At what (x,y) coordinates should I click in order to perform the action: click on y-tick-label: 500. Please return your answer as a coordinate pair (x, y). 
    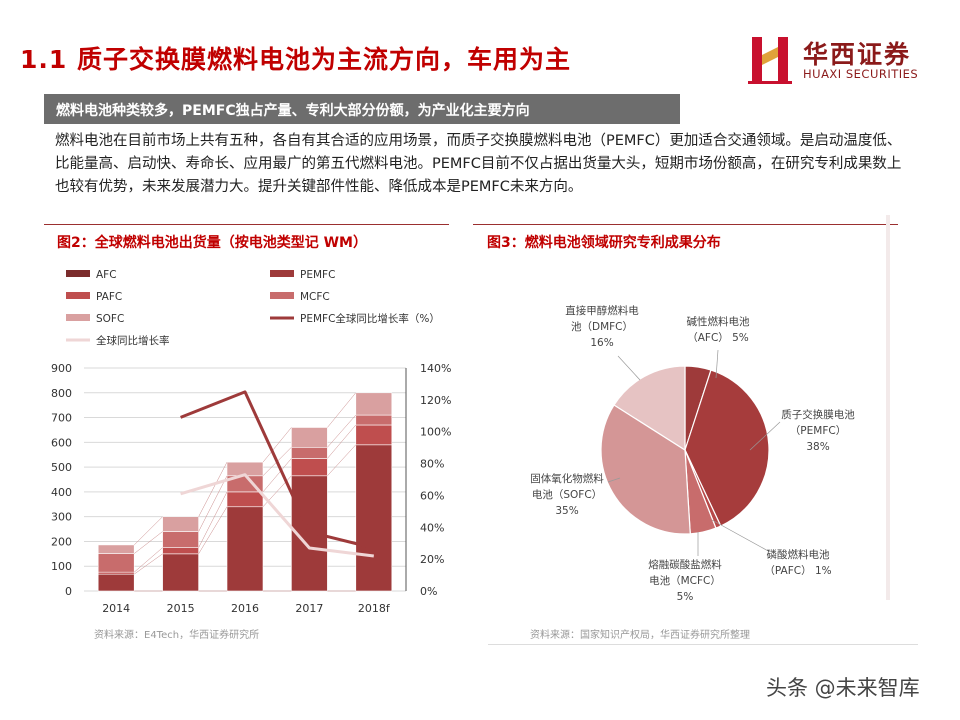
    Looking at the image, I should click on (61, 467).